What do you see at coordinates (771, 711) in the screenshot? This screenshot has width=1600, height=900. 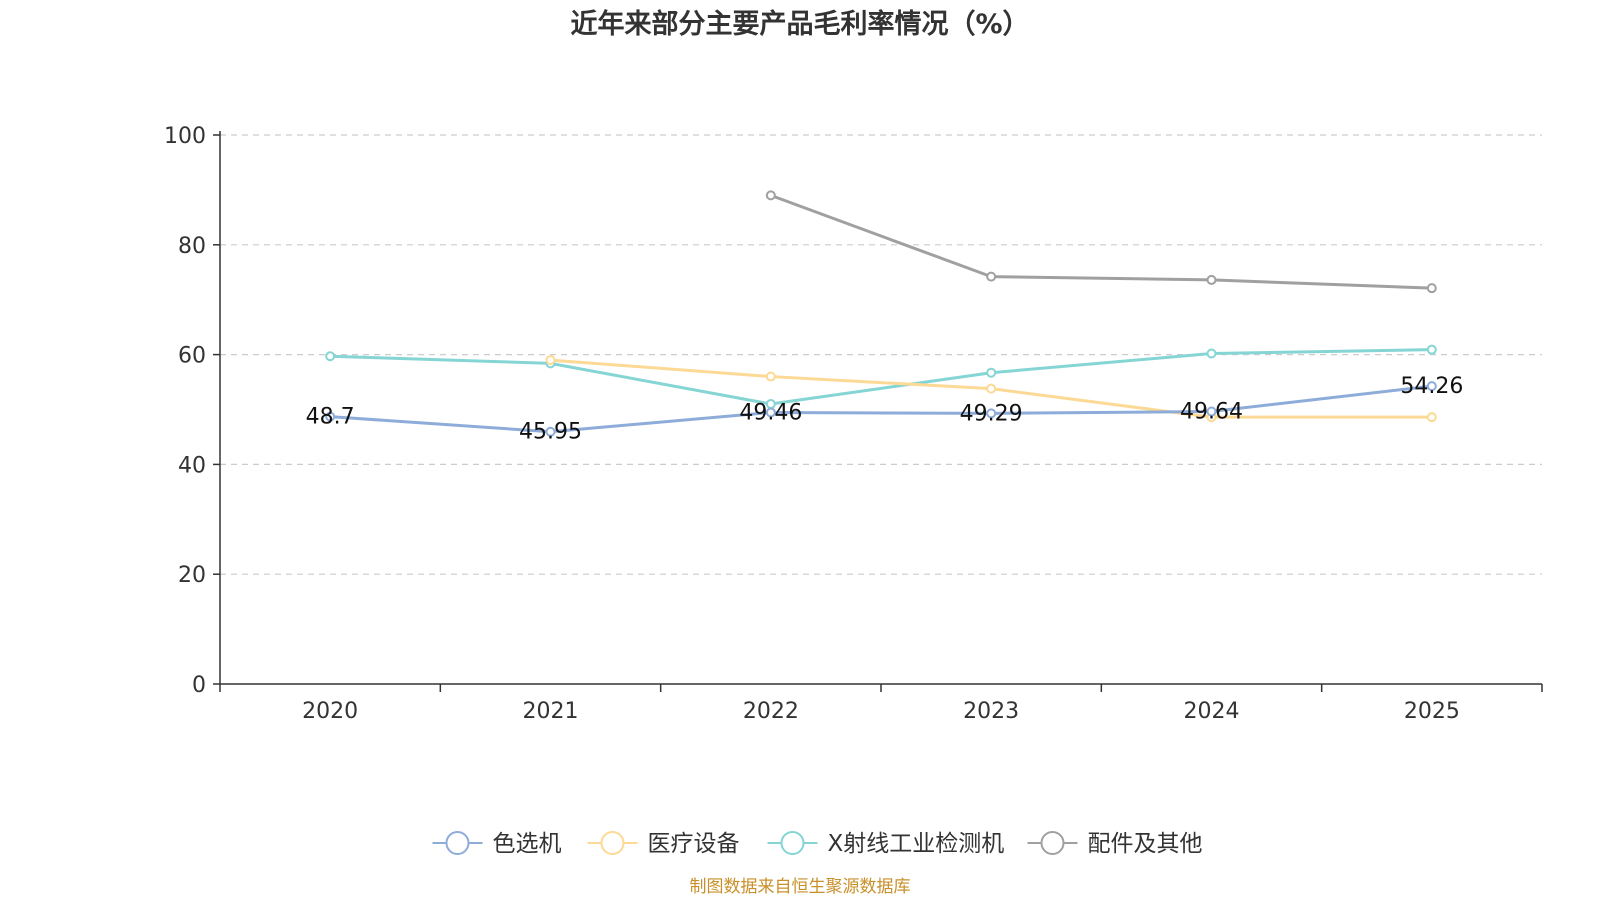 I see `x-tick-label: 2022` at bounding box center [771, 711].